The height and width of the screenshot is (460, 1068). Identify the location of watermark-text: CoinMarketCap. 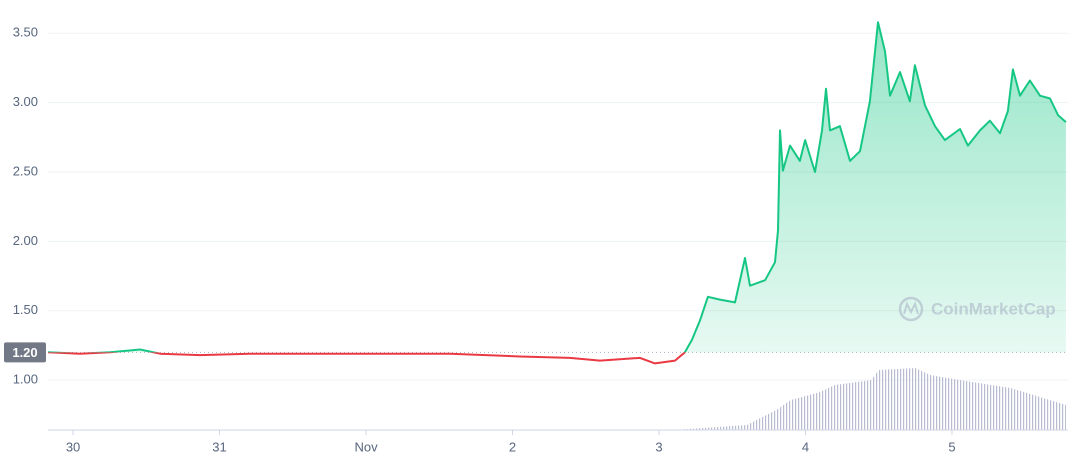
(993, 308).